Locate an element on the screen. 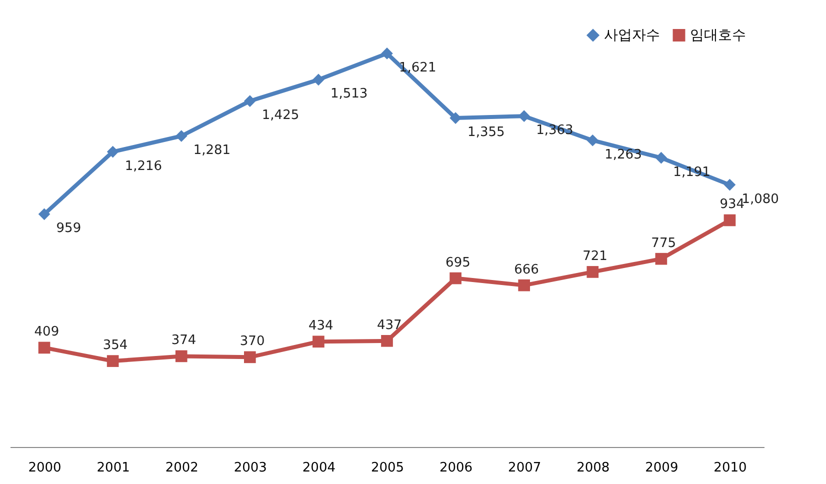  data-label: 1,263 is located at coordinates (623, 154).